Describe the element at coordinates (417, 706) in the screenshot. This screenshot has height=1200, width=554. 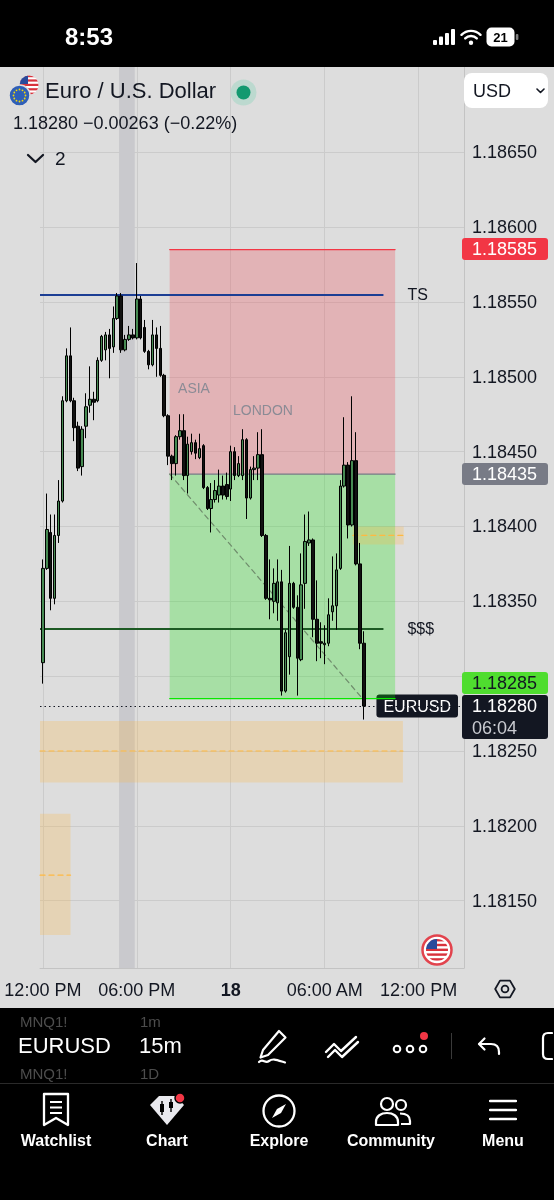
I see `ref-line-label: EURUSD` at that location.